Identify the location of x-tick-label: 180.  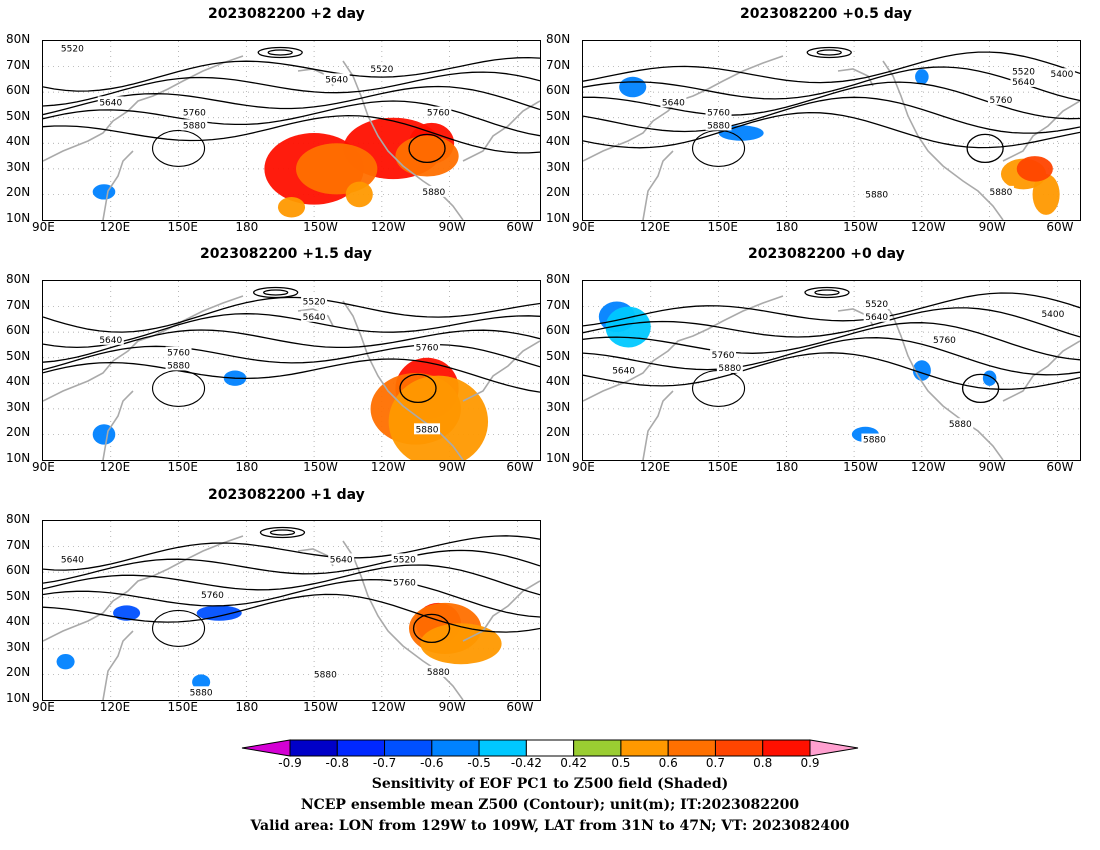
(247, 467).